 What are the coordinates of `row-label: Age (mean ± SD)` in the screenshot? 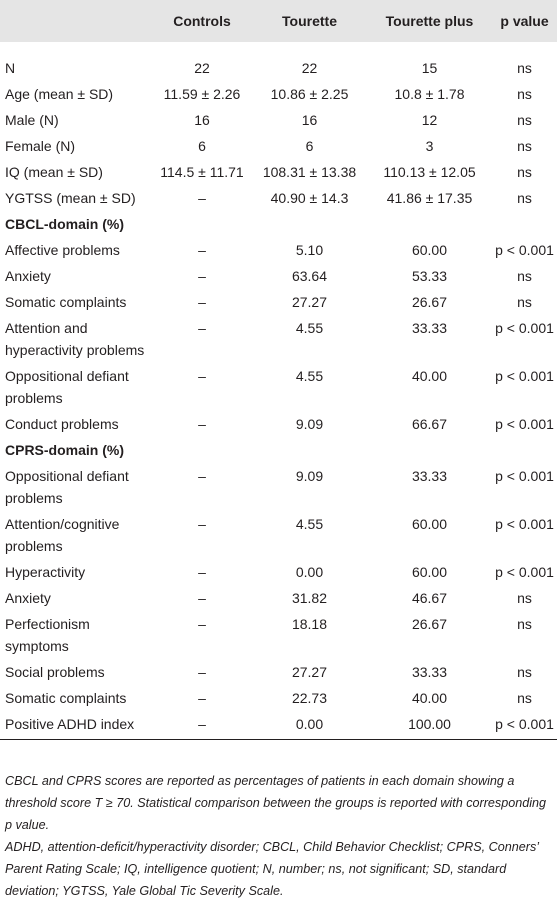 It's located at (59, 94).